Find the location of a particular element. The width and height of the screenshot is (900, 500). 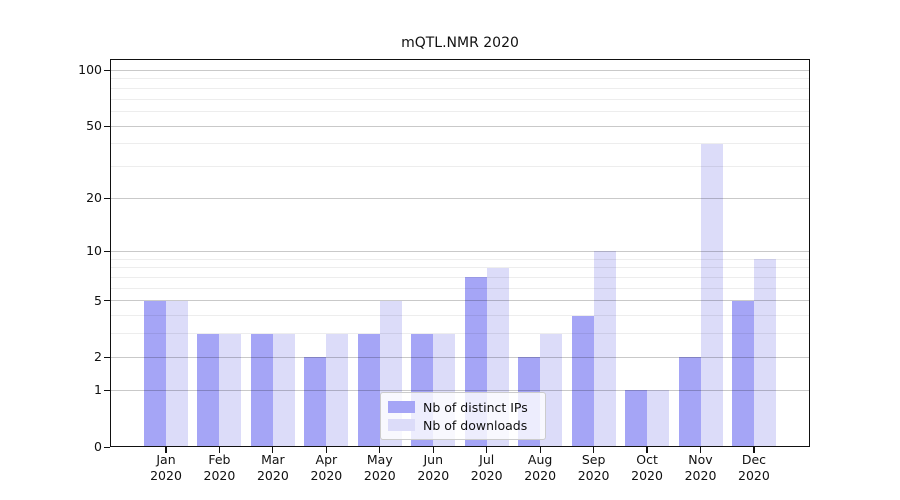

x-axis-tick-label: May 2020 is located at coordinates (379, 467).